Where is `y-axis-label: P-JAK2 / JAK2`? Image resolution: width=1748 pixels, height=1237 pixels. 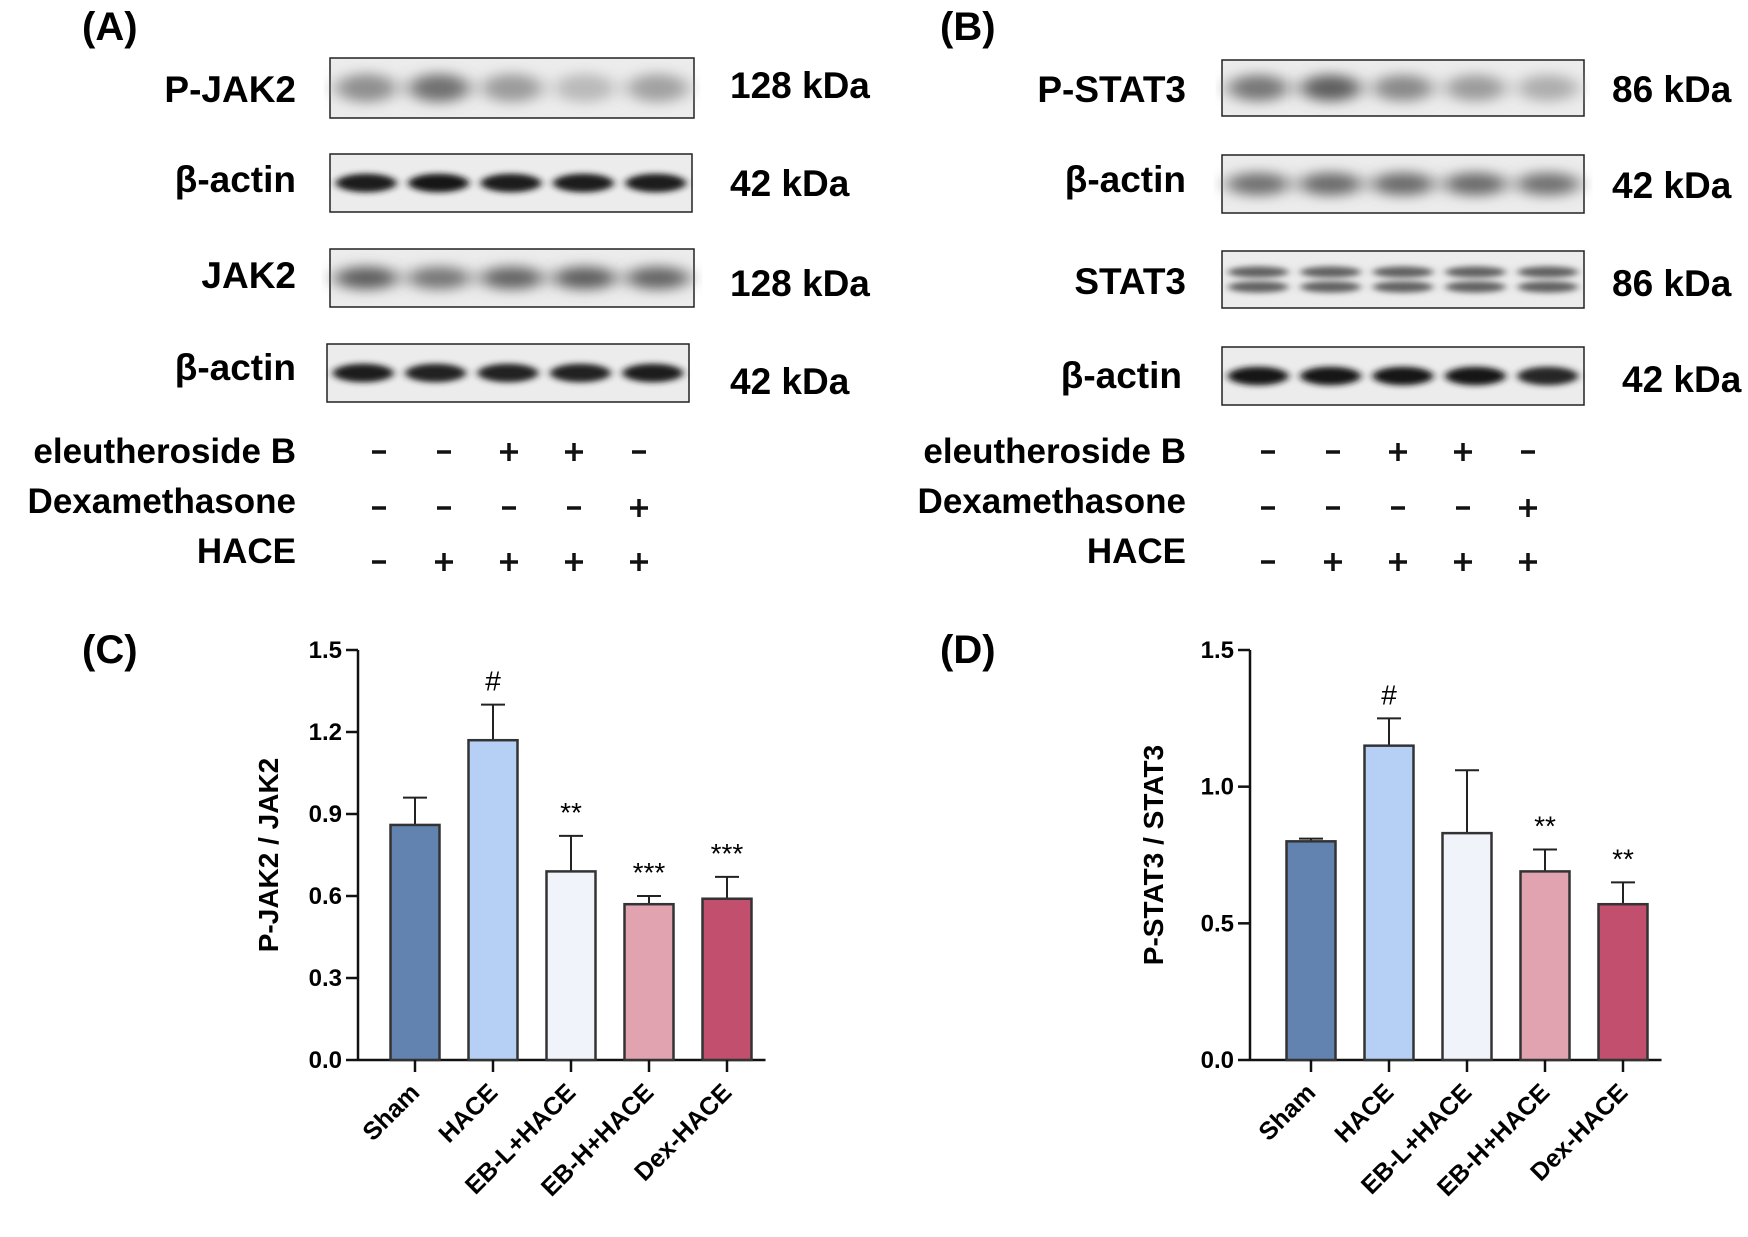 y-axis-label: P-JAK2 / JAK2 is located at coordinates (268, 855).